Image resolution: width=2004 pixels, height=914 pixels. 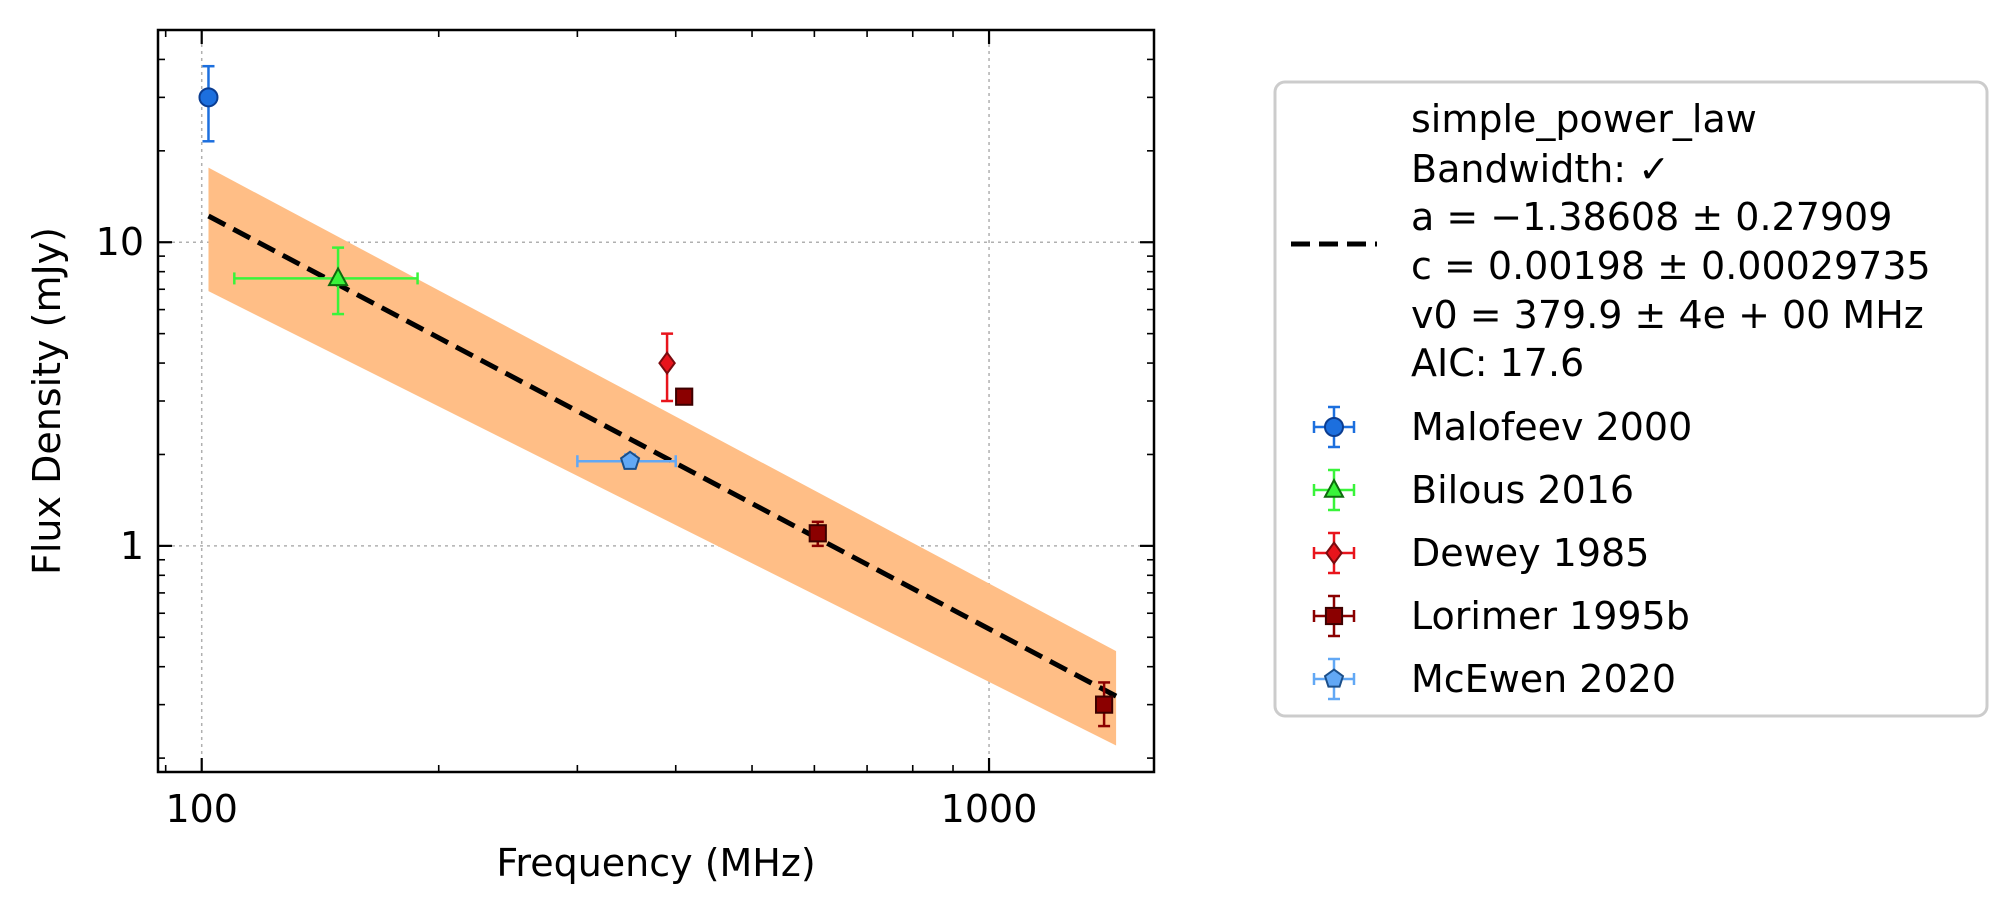 What do you see at coordinates (1667, 315) in the screenshot?
I see `legend-fit-v0: v0 = 379.9 ± 4e + 00 MHz` at bounding box center [1667, 315].